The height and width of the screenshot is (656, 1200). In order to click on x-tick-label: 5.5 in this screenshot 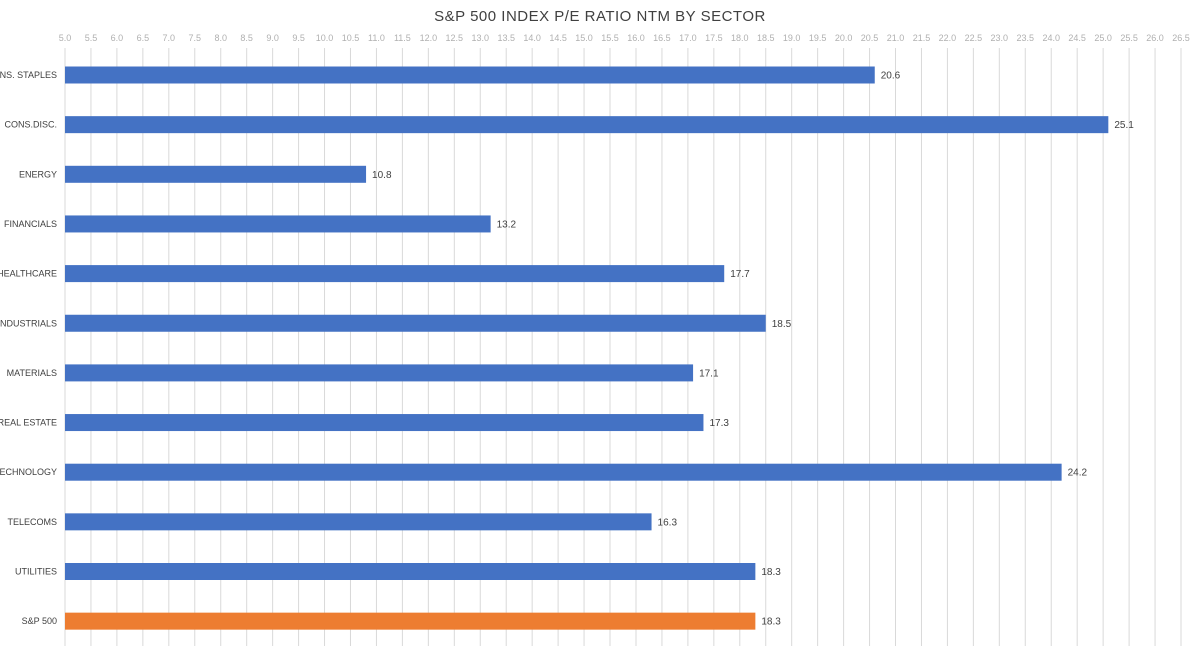, I will do `click(91, 38)`.